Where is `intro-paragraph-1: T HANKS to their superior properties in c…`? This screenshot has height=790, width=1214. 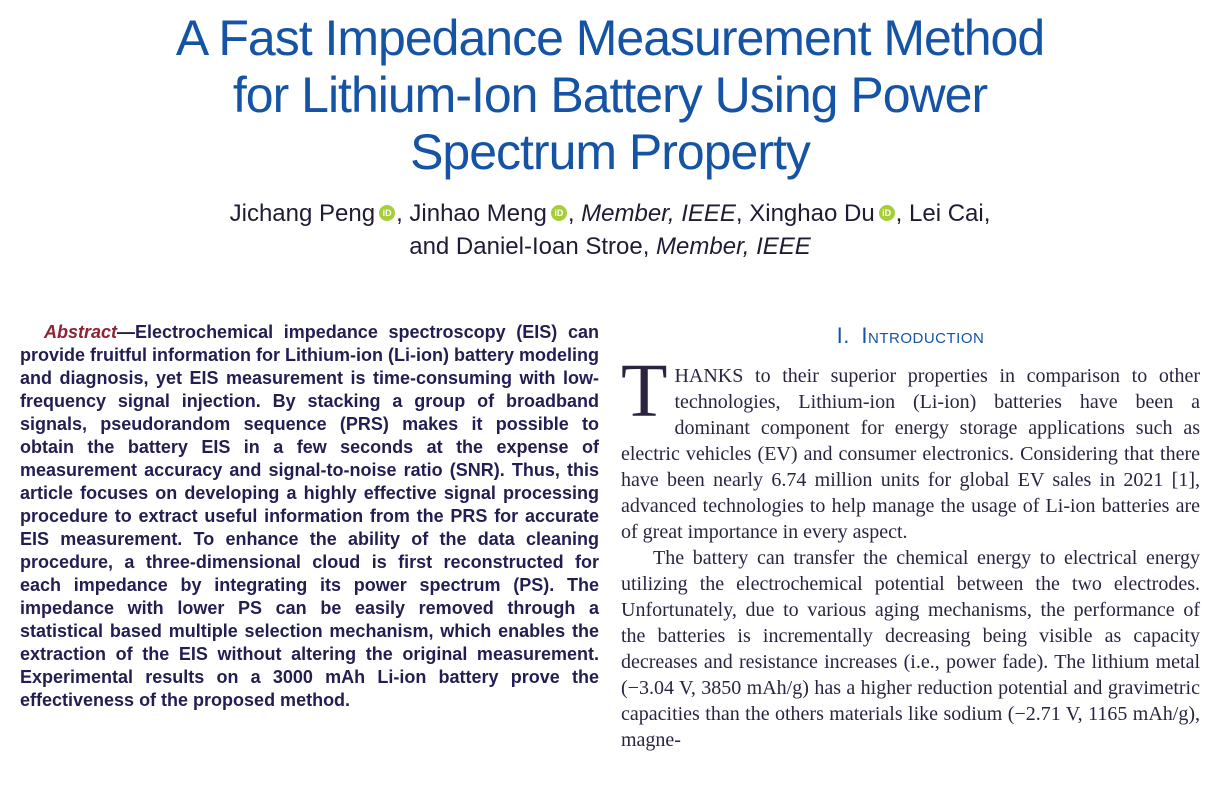 intro-paragraph-1: T HANKS to their superior properties in c… is located at coordinates (910, 447).